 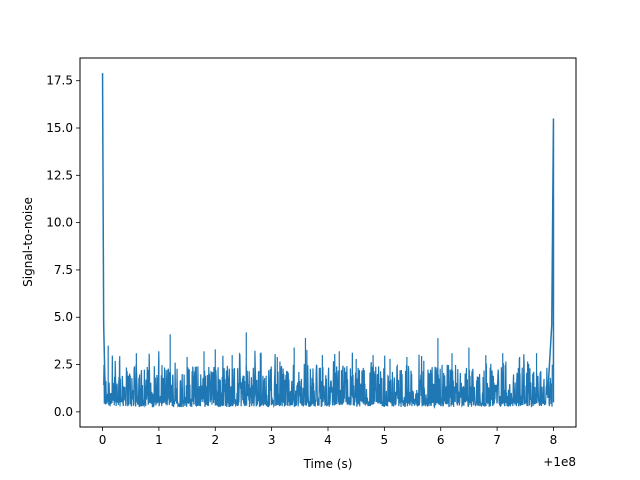 I want to click on x-tick-label: 0, so click(x=103, y=440).